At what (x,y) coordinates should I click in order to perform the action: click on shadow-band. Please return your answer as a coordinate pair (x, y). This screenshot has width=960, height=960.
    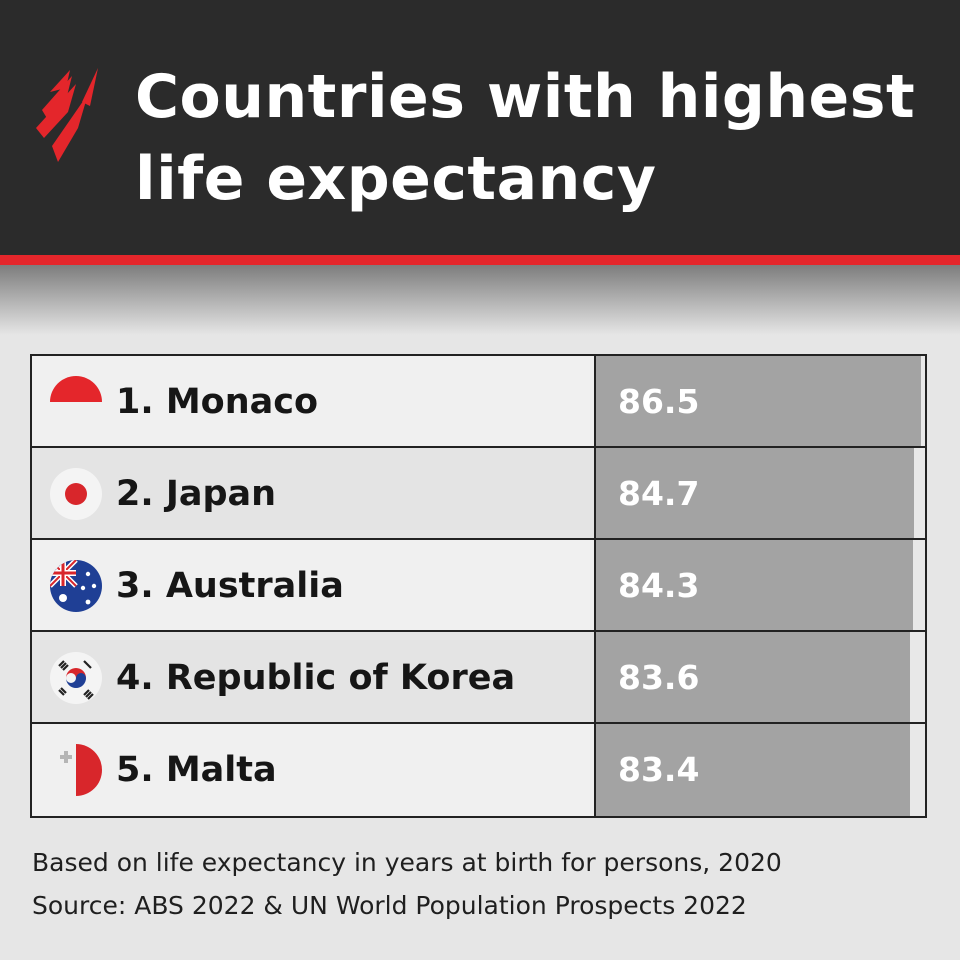
    Looking at the image, I should click on (480, 300).